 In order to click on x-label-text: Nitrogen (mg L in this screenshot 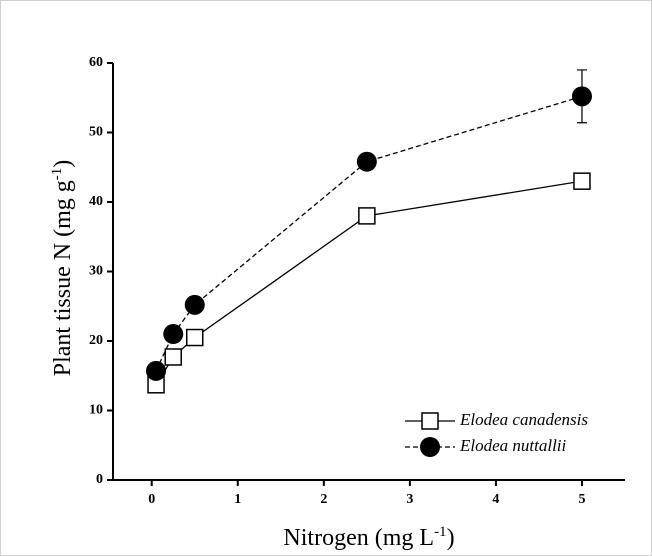, I will do `click(358, 538)`.